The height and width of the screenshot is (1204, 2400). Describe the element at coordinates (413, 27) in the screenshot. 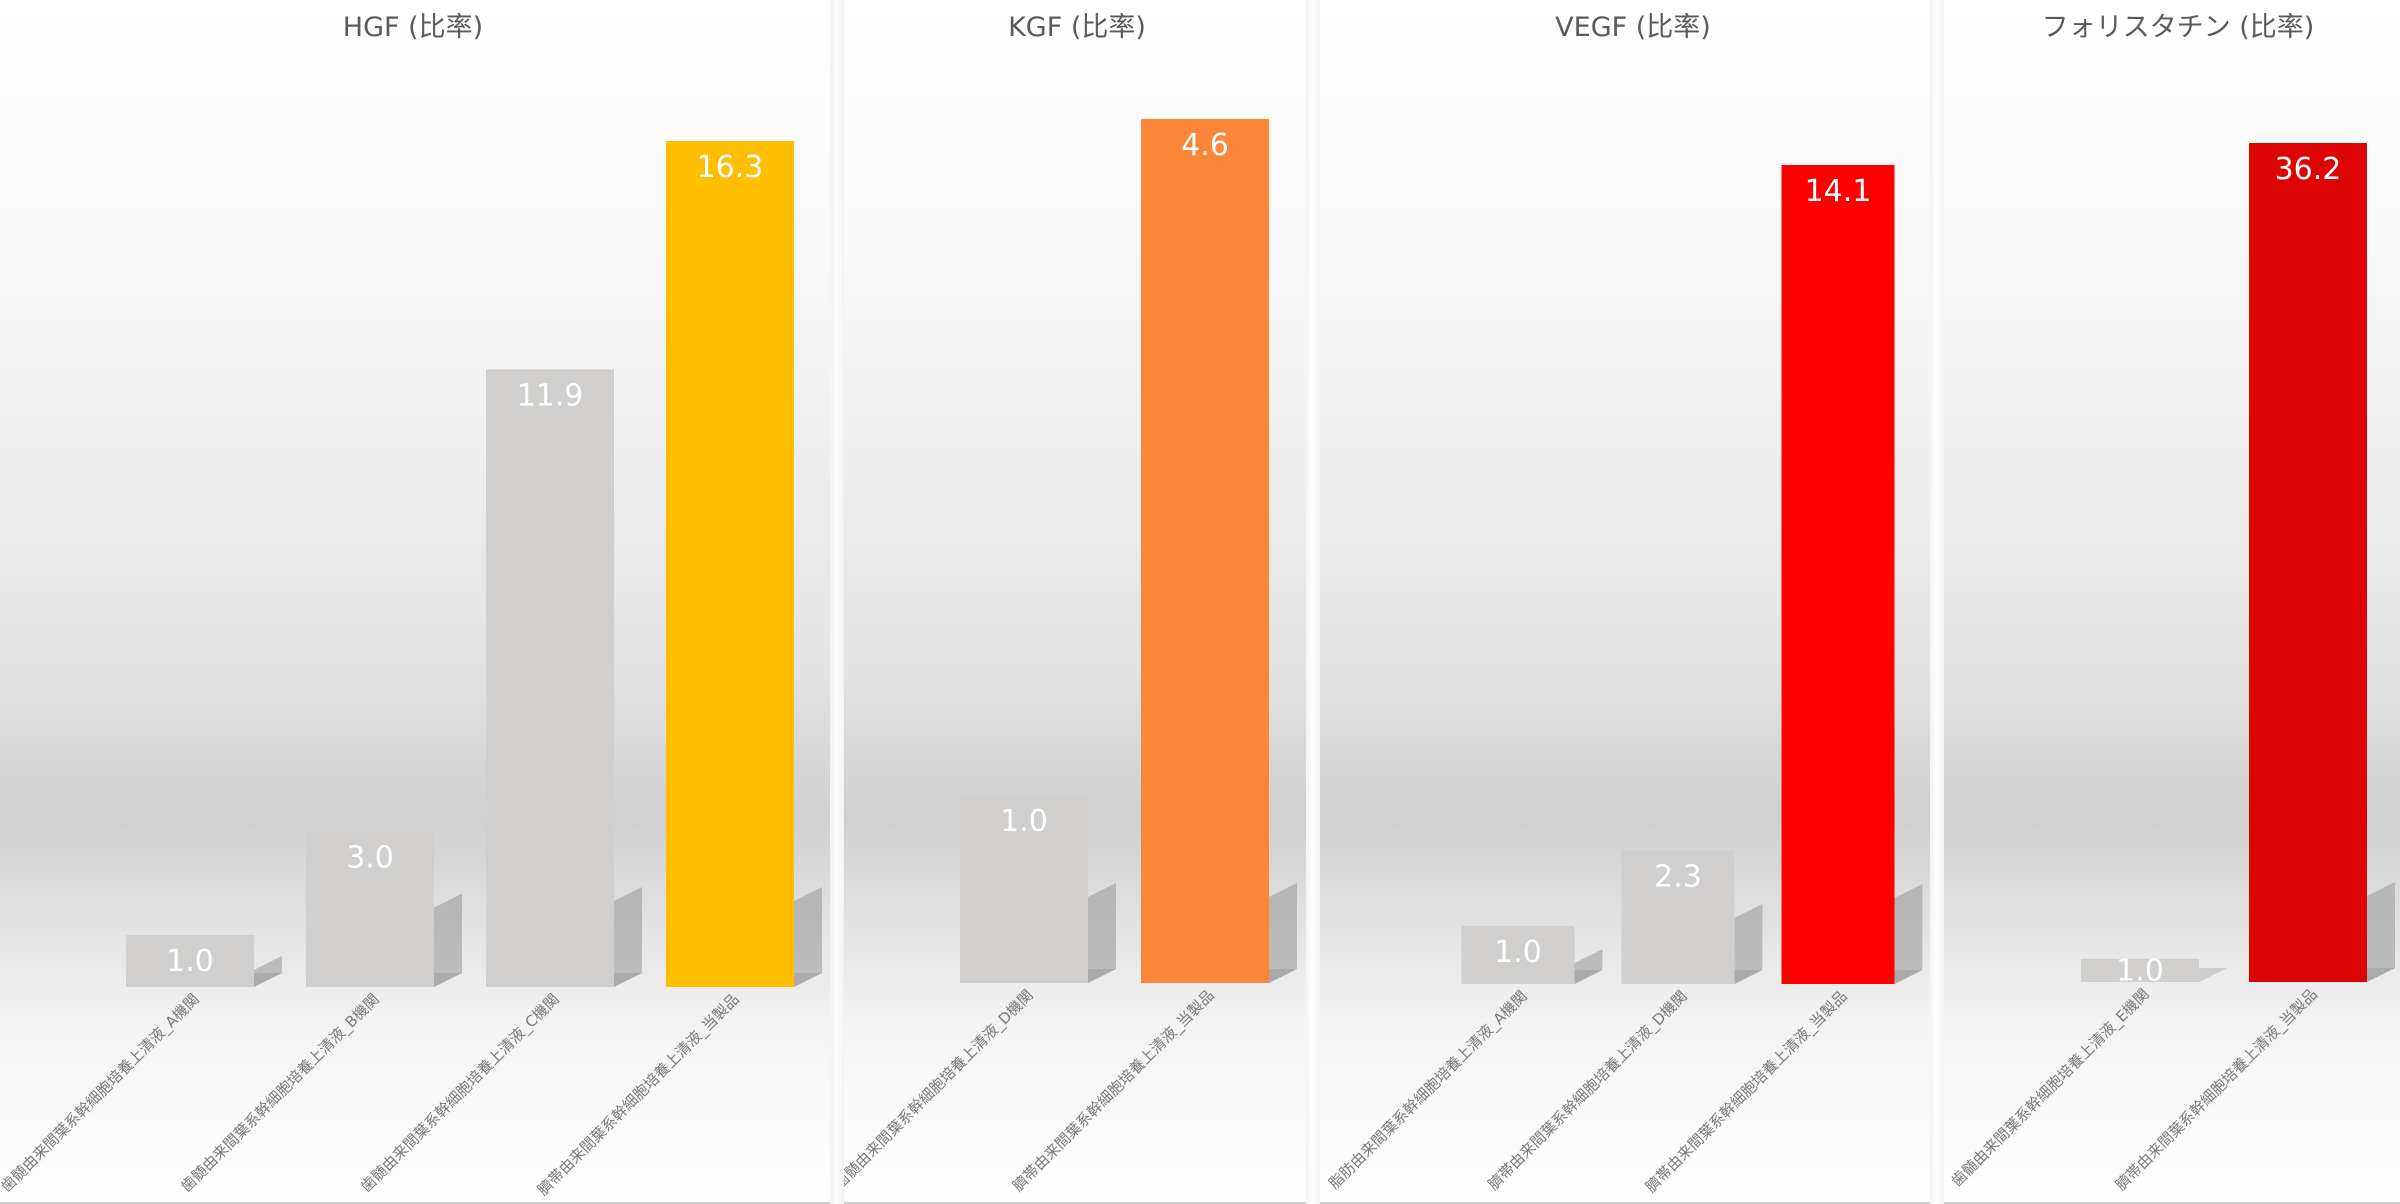

I see `chart-title: HGF (比率)` at that location.